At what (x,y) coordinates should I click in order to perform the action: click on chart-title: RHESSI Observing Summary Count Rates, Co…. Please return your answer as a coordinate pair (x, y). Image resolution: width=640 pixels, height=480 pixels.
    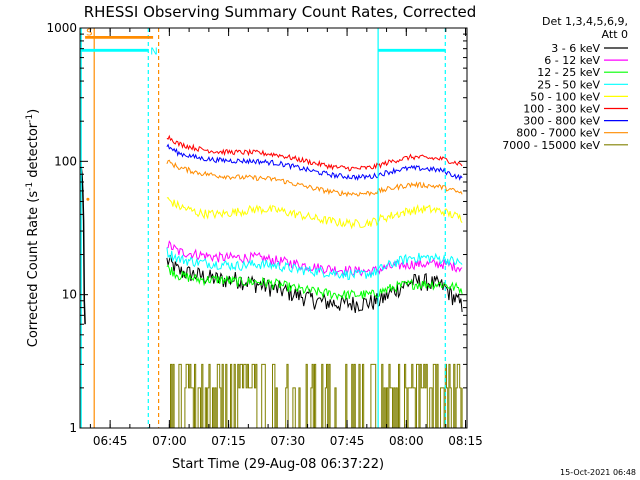
    Looking at the image, I should click on (280, 12).